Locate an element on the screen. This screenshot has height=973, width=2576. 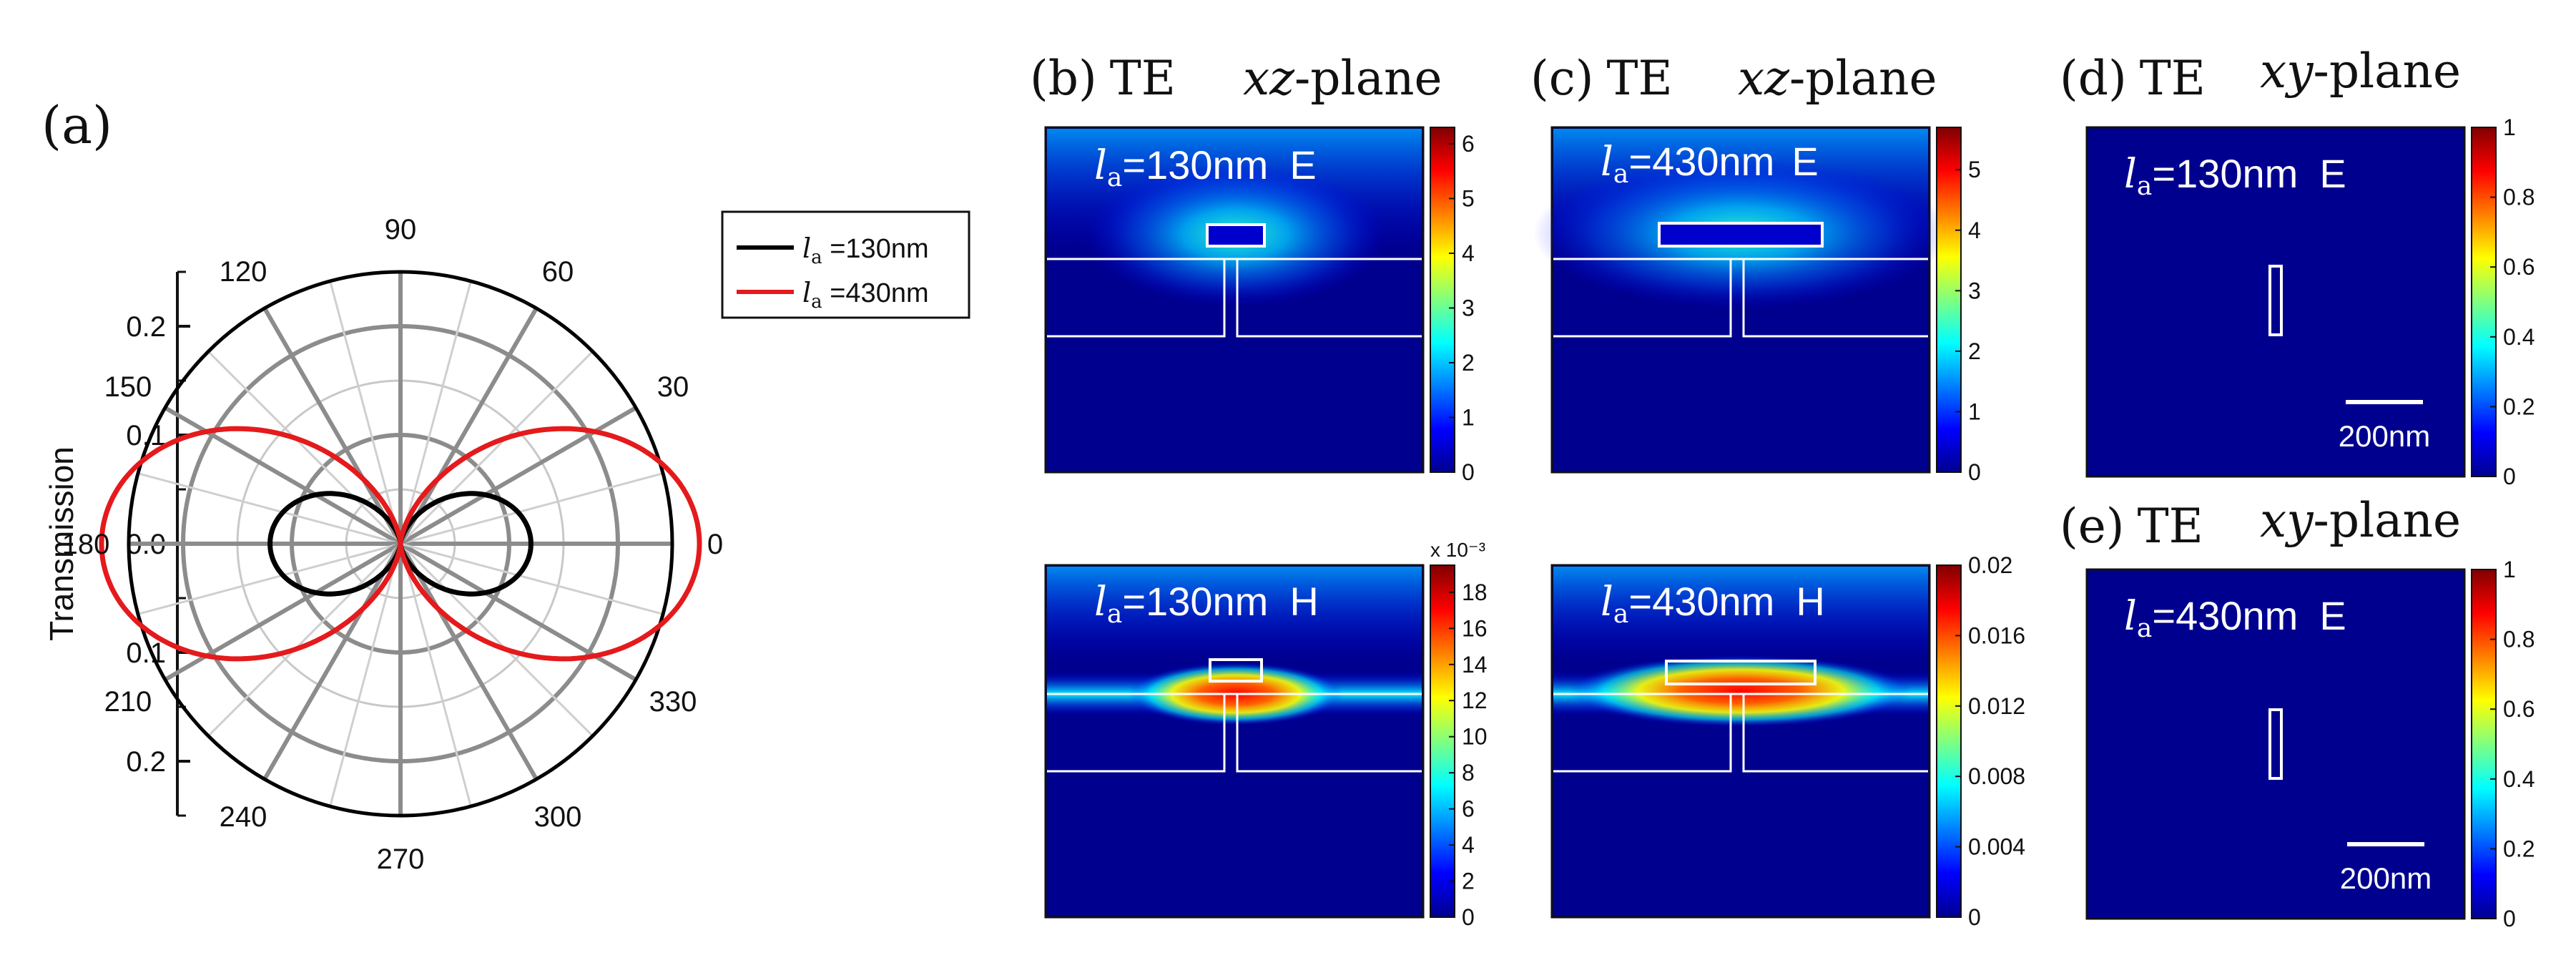
legend: la =130nm la =430nm is located at coordinates (845, 265).